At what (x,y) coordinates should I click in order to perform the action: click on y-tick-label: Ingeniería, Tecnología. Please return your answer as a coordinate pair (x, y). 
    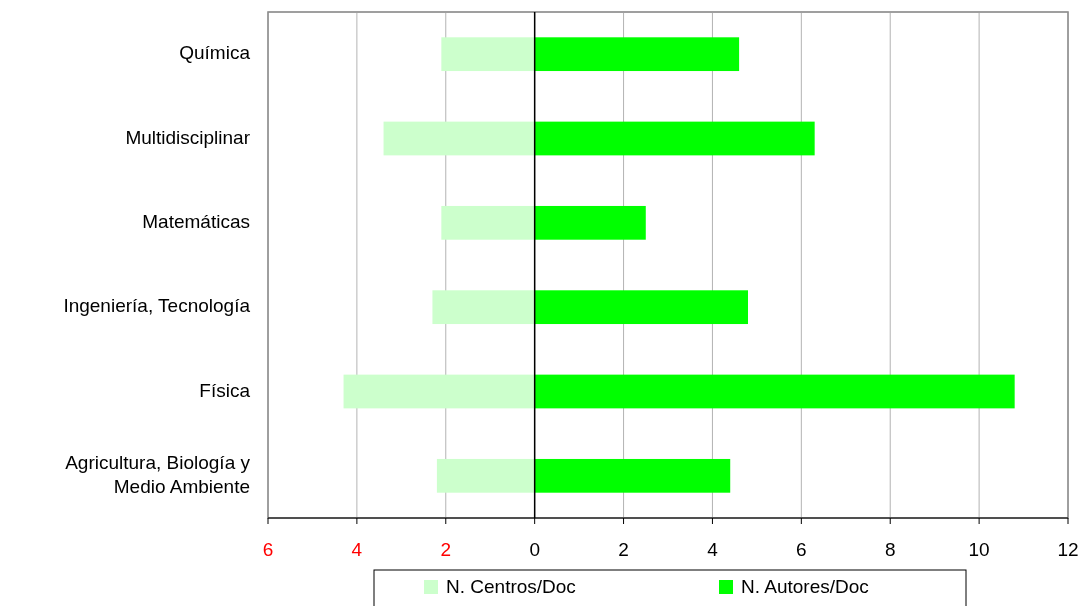
    Looking at the image, I should click on (157, 306).